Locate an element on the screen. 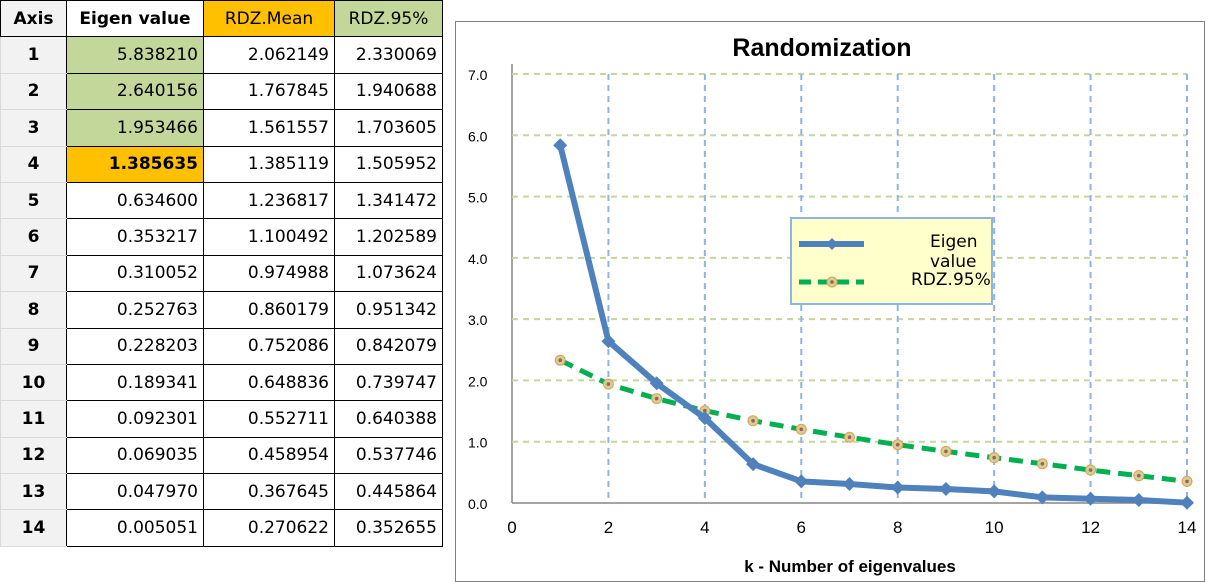 The height and width of the screenshot is (582, 1210). axis-cell: 4 is located at coordinates (33, 164).